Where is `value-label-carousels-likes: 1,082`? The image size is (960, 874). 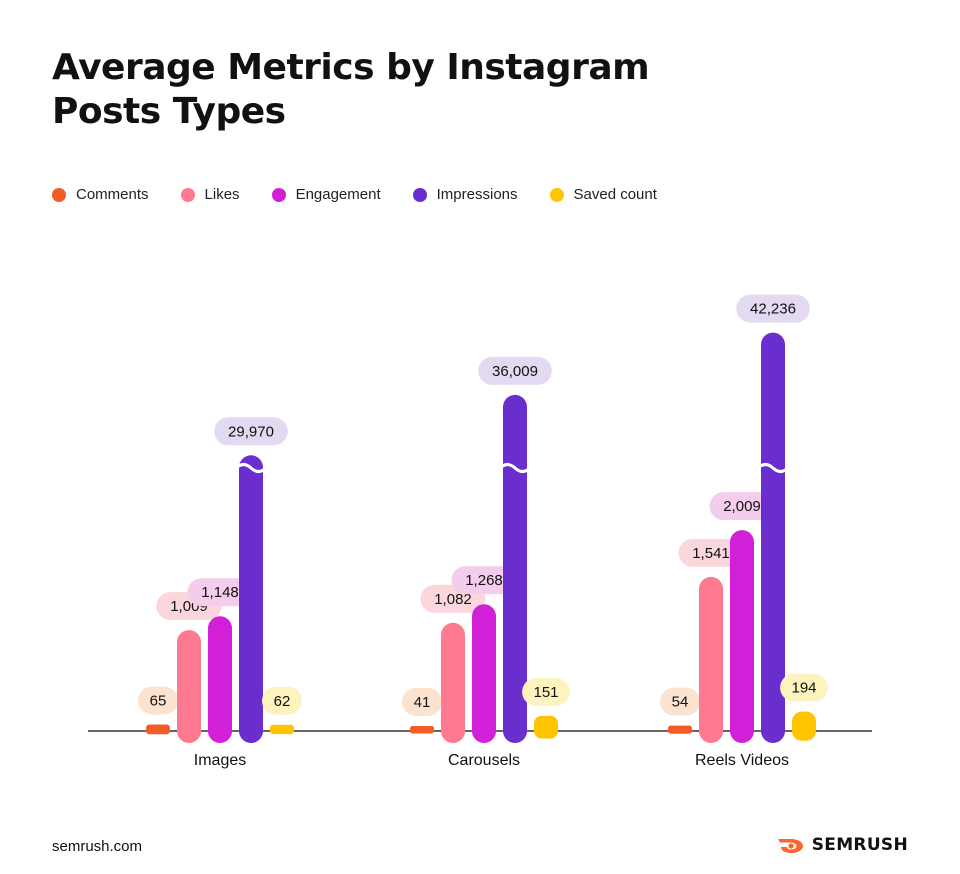
value-label-carousels-likes: 1,082 is located at coordinates (453, 599).